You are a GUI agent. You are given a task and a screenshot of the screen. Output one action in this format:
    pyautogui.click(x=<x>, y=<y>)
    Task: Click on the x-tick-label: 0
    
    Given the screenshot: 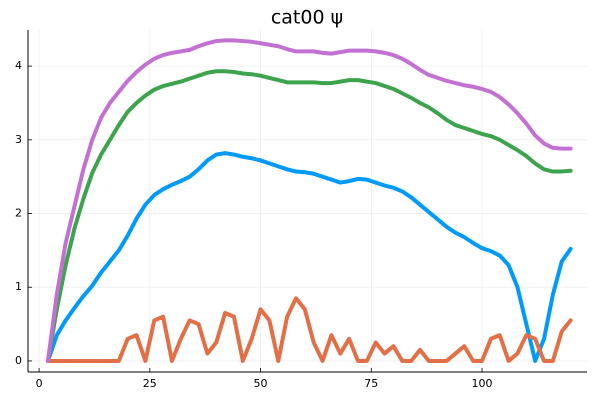 What is the action you would take?
    pyautogui.click(x=39, y=383)
    